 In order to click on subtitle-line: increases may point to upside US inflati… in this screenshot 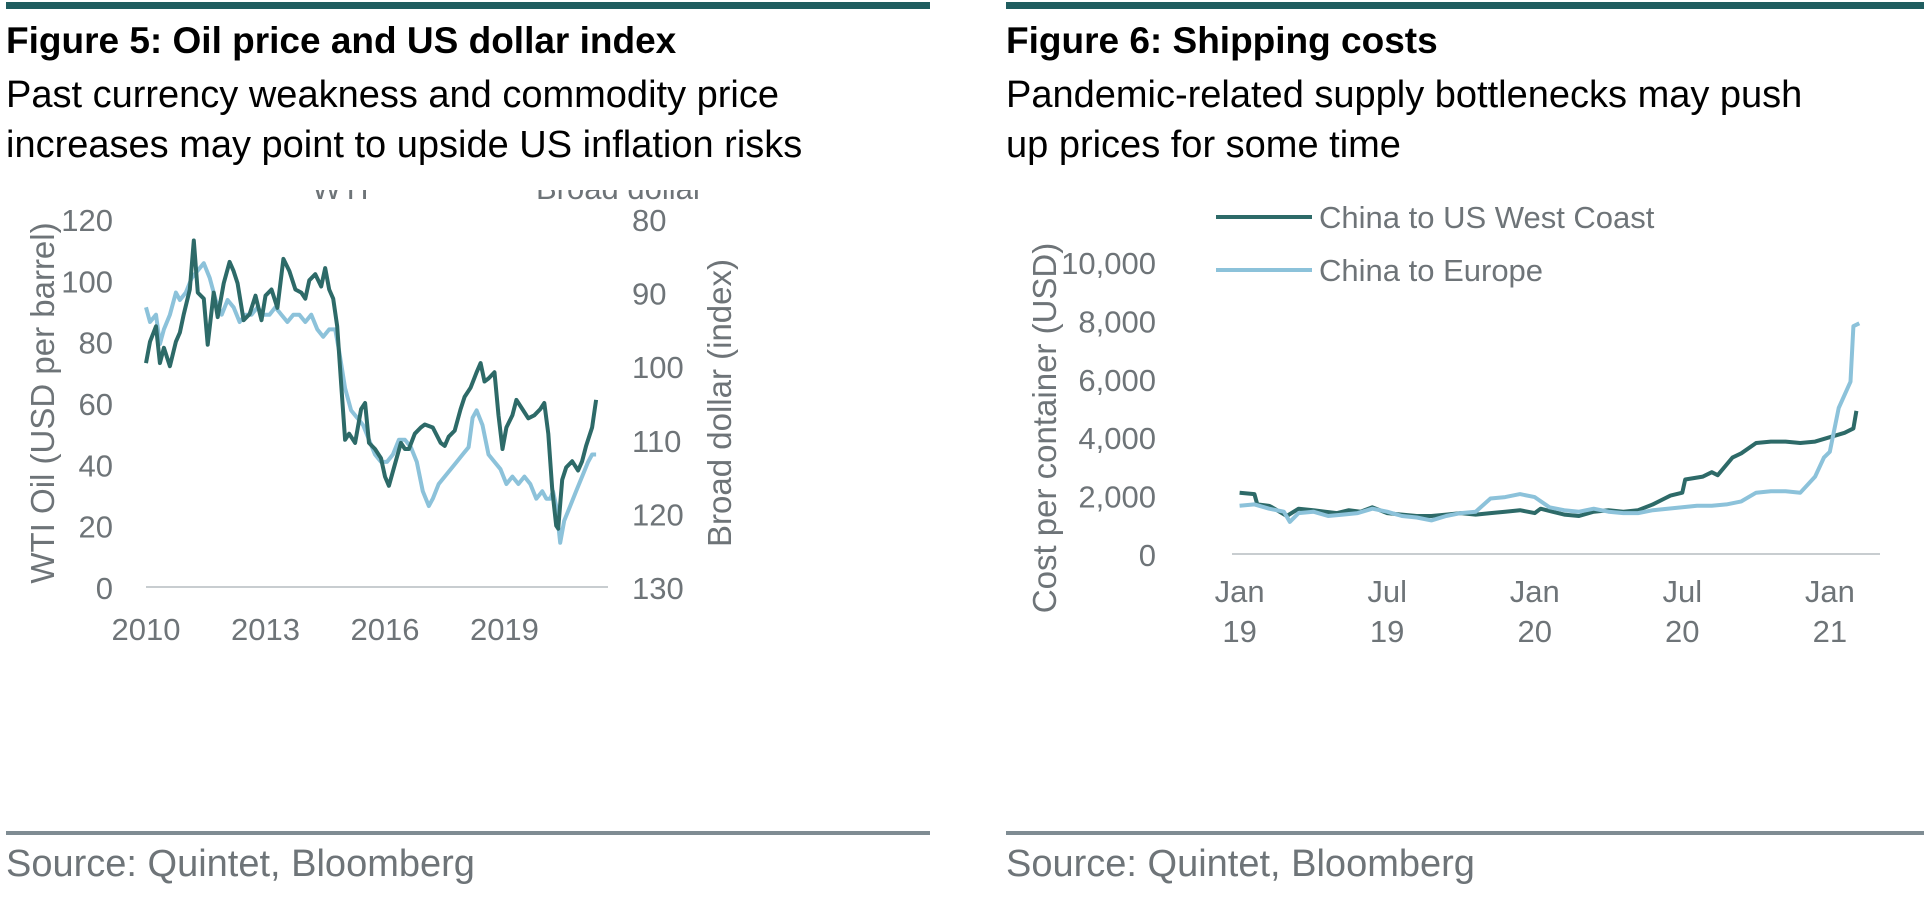, I will do `click(404, 145)`.